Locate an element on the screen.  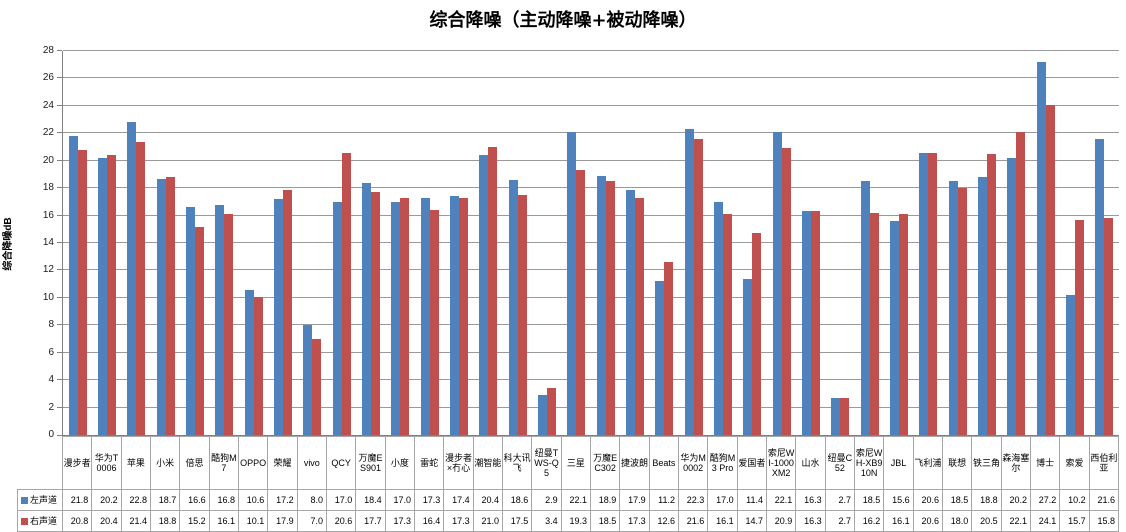
value-cell: 17.4 is located at coordinates (458, 500).